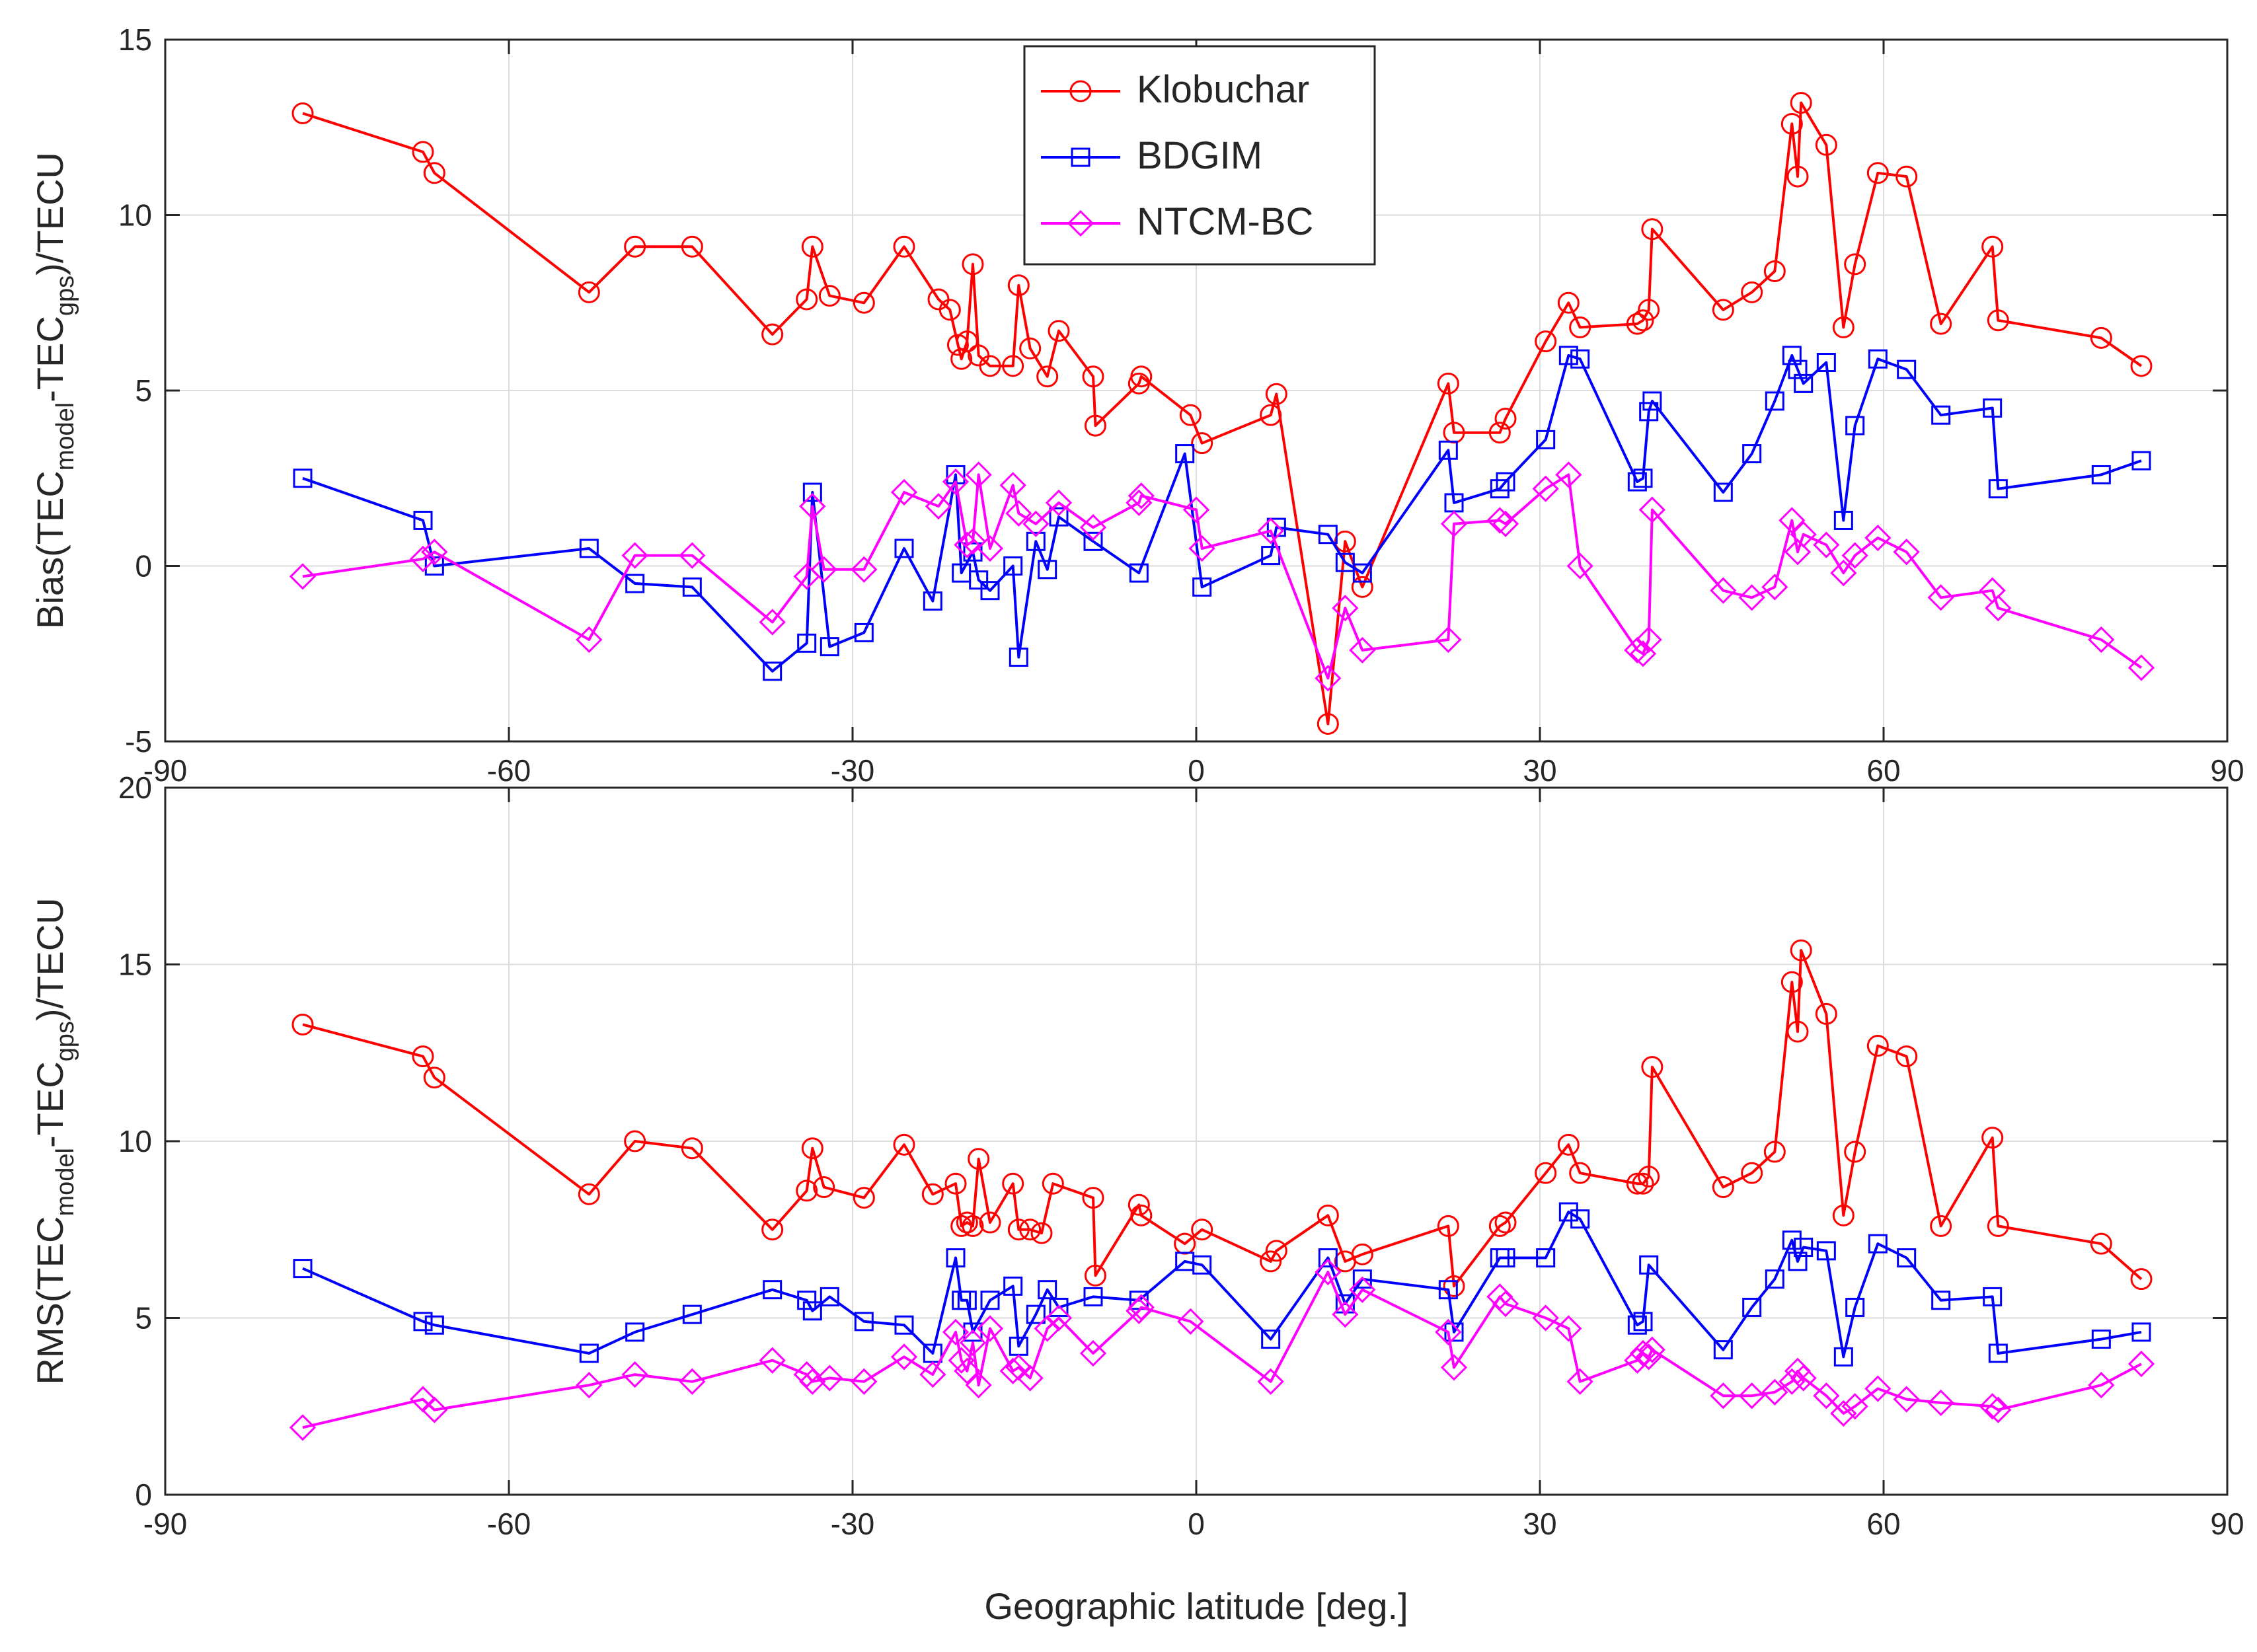 The height and width of the screenshot is (1652, 2257). What do you see at coordinates (135, 40) in the screenshot?
I see `bias-ytick-label: 15` at bounding box center [135, 40].